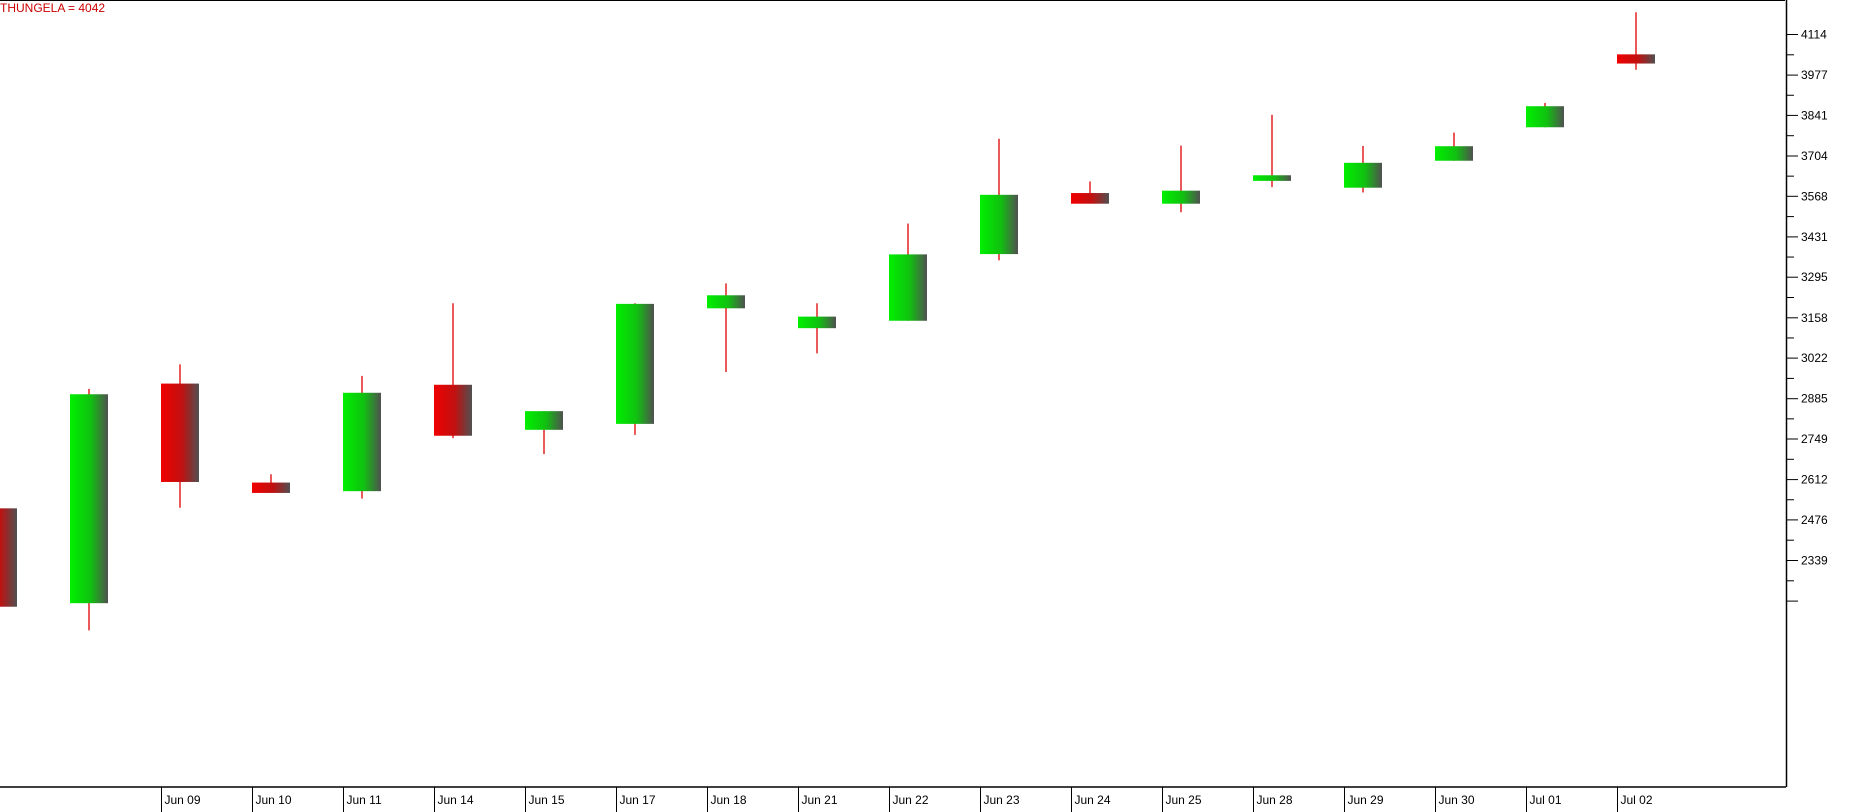  Describe the element at coordinates (1814, 439) in the screenshot. I see `y-tick-label: 2749` at that location.